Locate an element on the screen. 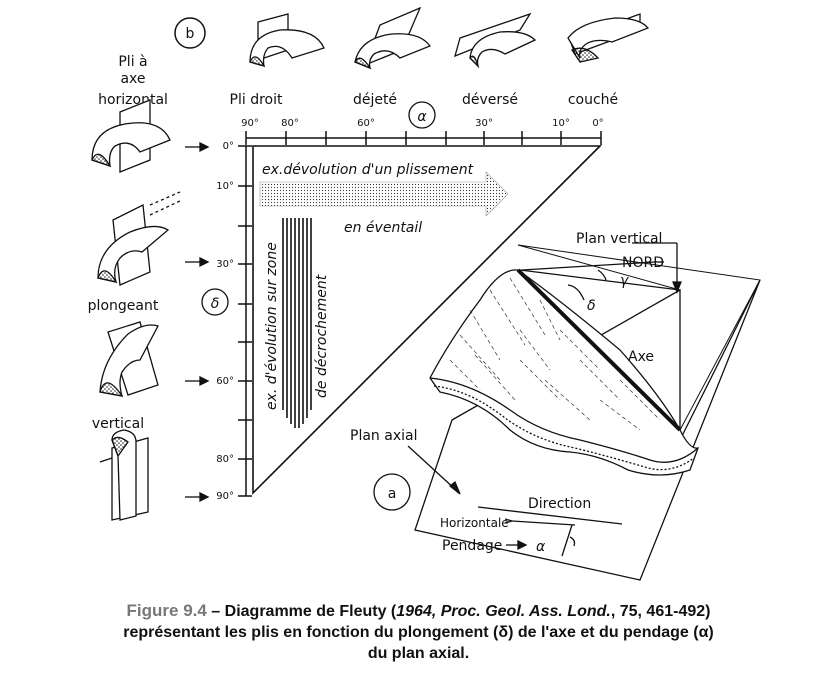 The width and height of the screenshot is (837, 689). label-evolution-v-1: ex. d'évolution sur zone is located at coordinates (272, 326).